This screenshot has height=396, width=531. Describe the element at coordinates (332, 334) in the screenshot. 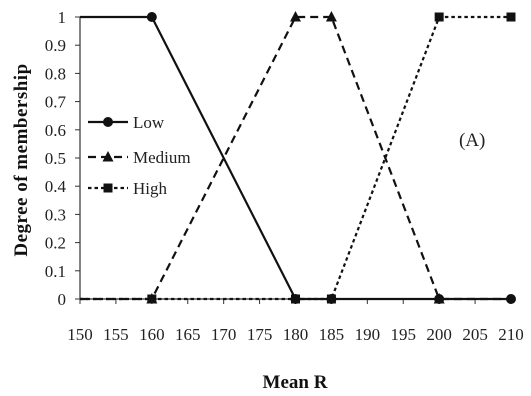

I see `x-tick-label: 185` at that location.